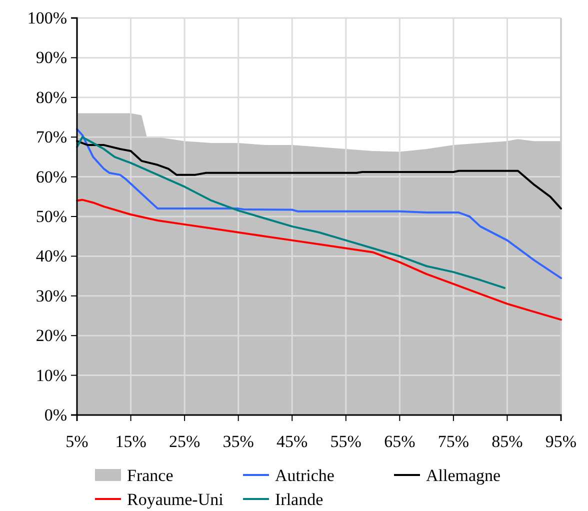  I want to click on x-tick-label: 85%, so click(507, 442).